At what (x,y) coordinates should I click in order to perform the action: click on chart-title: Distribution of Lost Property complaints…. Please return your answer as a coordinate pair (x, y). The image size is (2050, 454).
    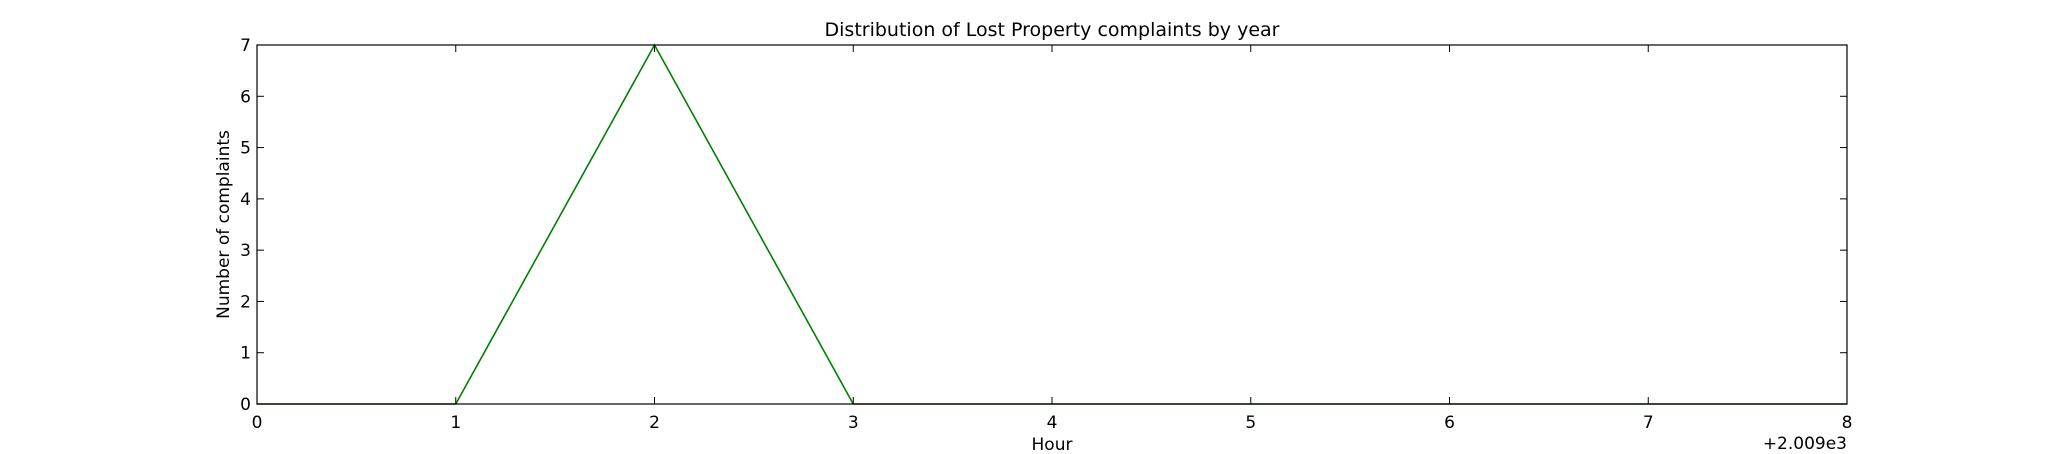
    Looking at the image, I should click on (1052, 30).